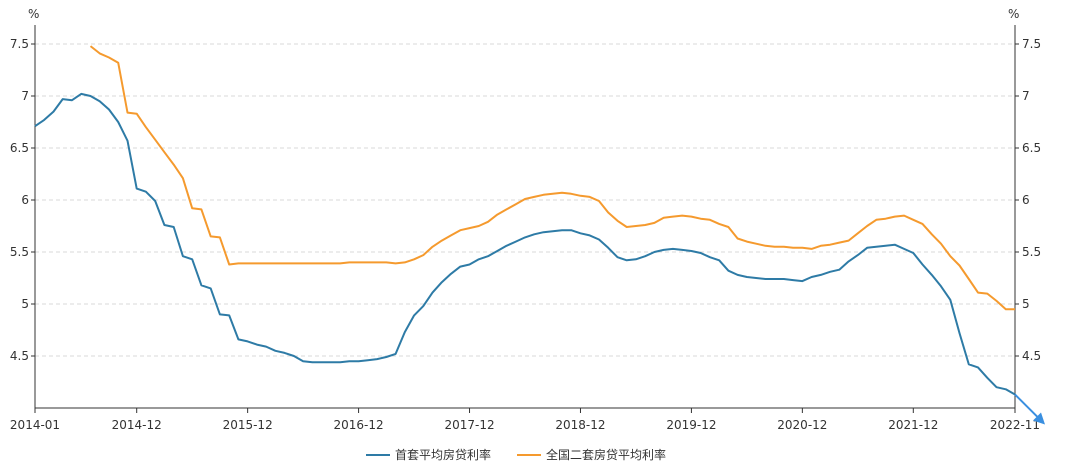  I want to click on y-tick-label-right: 6.5, so click(1031, 148).